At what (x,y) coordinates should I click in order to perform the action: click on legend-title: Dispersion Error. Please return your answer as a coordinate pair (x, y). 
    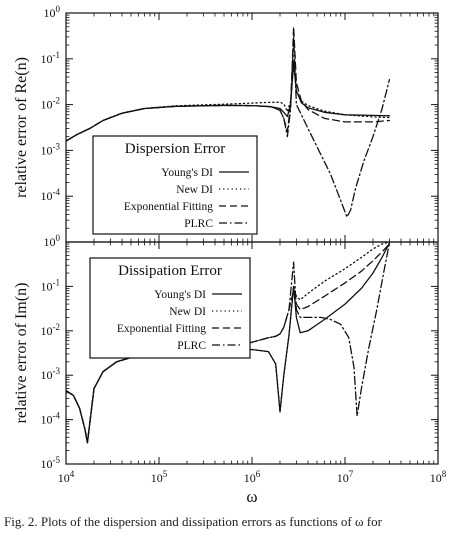
    Looking at the image, I should click on (175, 149).